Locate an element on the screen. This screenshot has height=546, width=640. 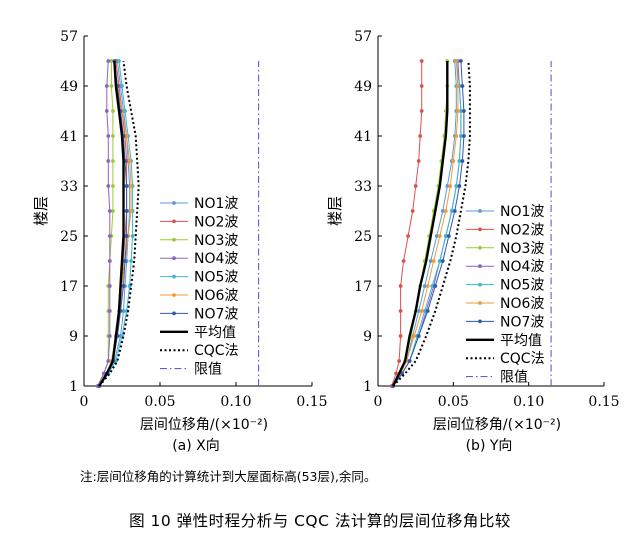
y-axis-label: 楼层 is located at coordinates (335, 211).